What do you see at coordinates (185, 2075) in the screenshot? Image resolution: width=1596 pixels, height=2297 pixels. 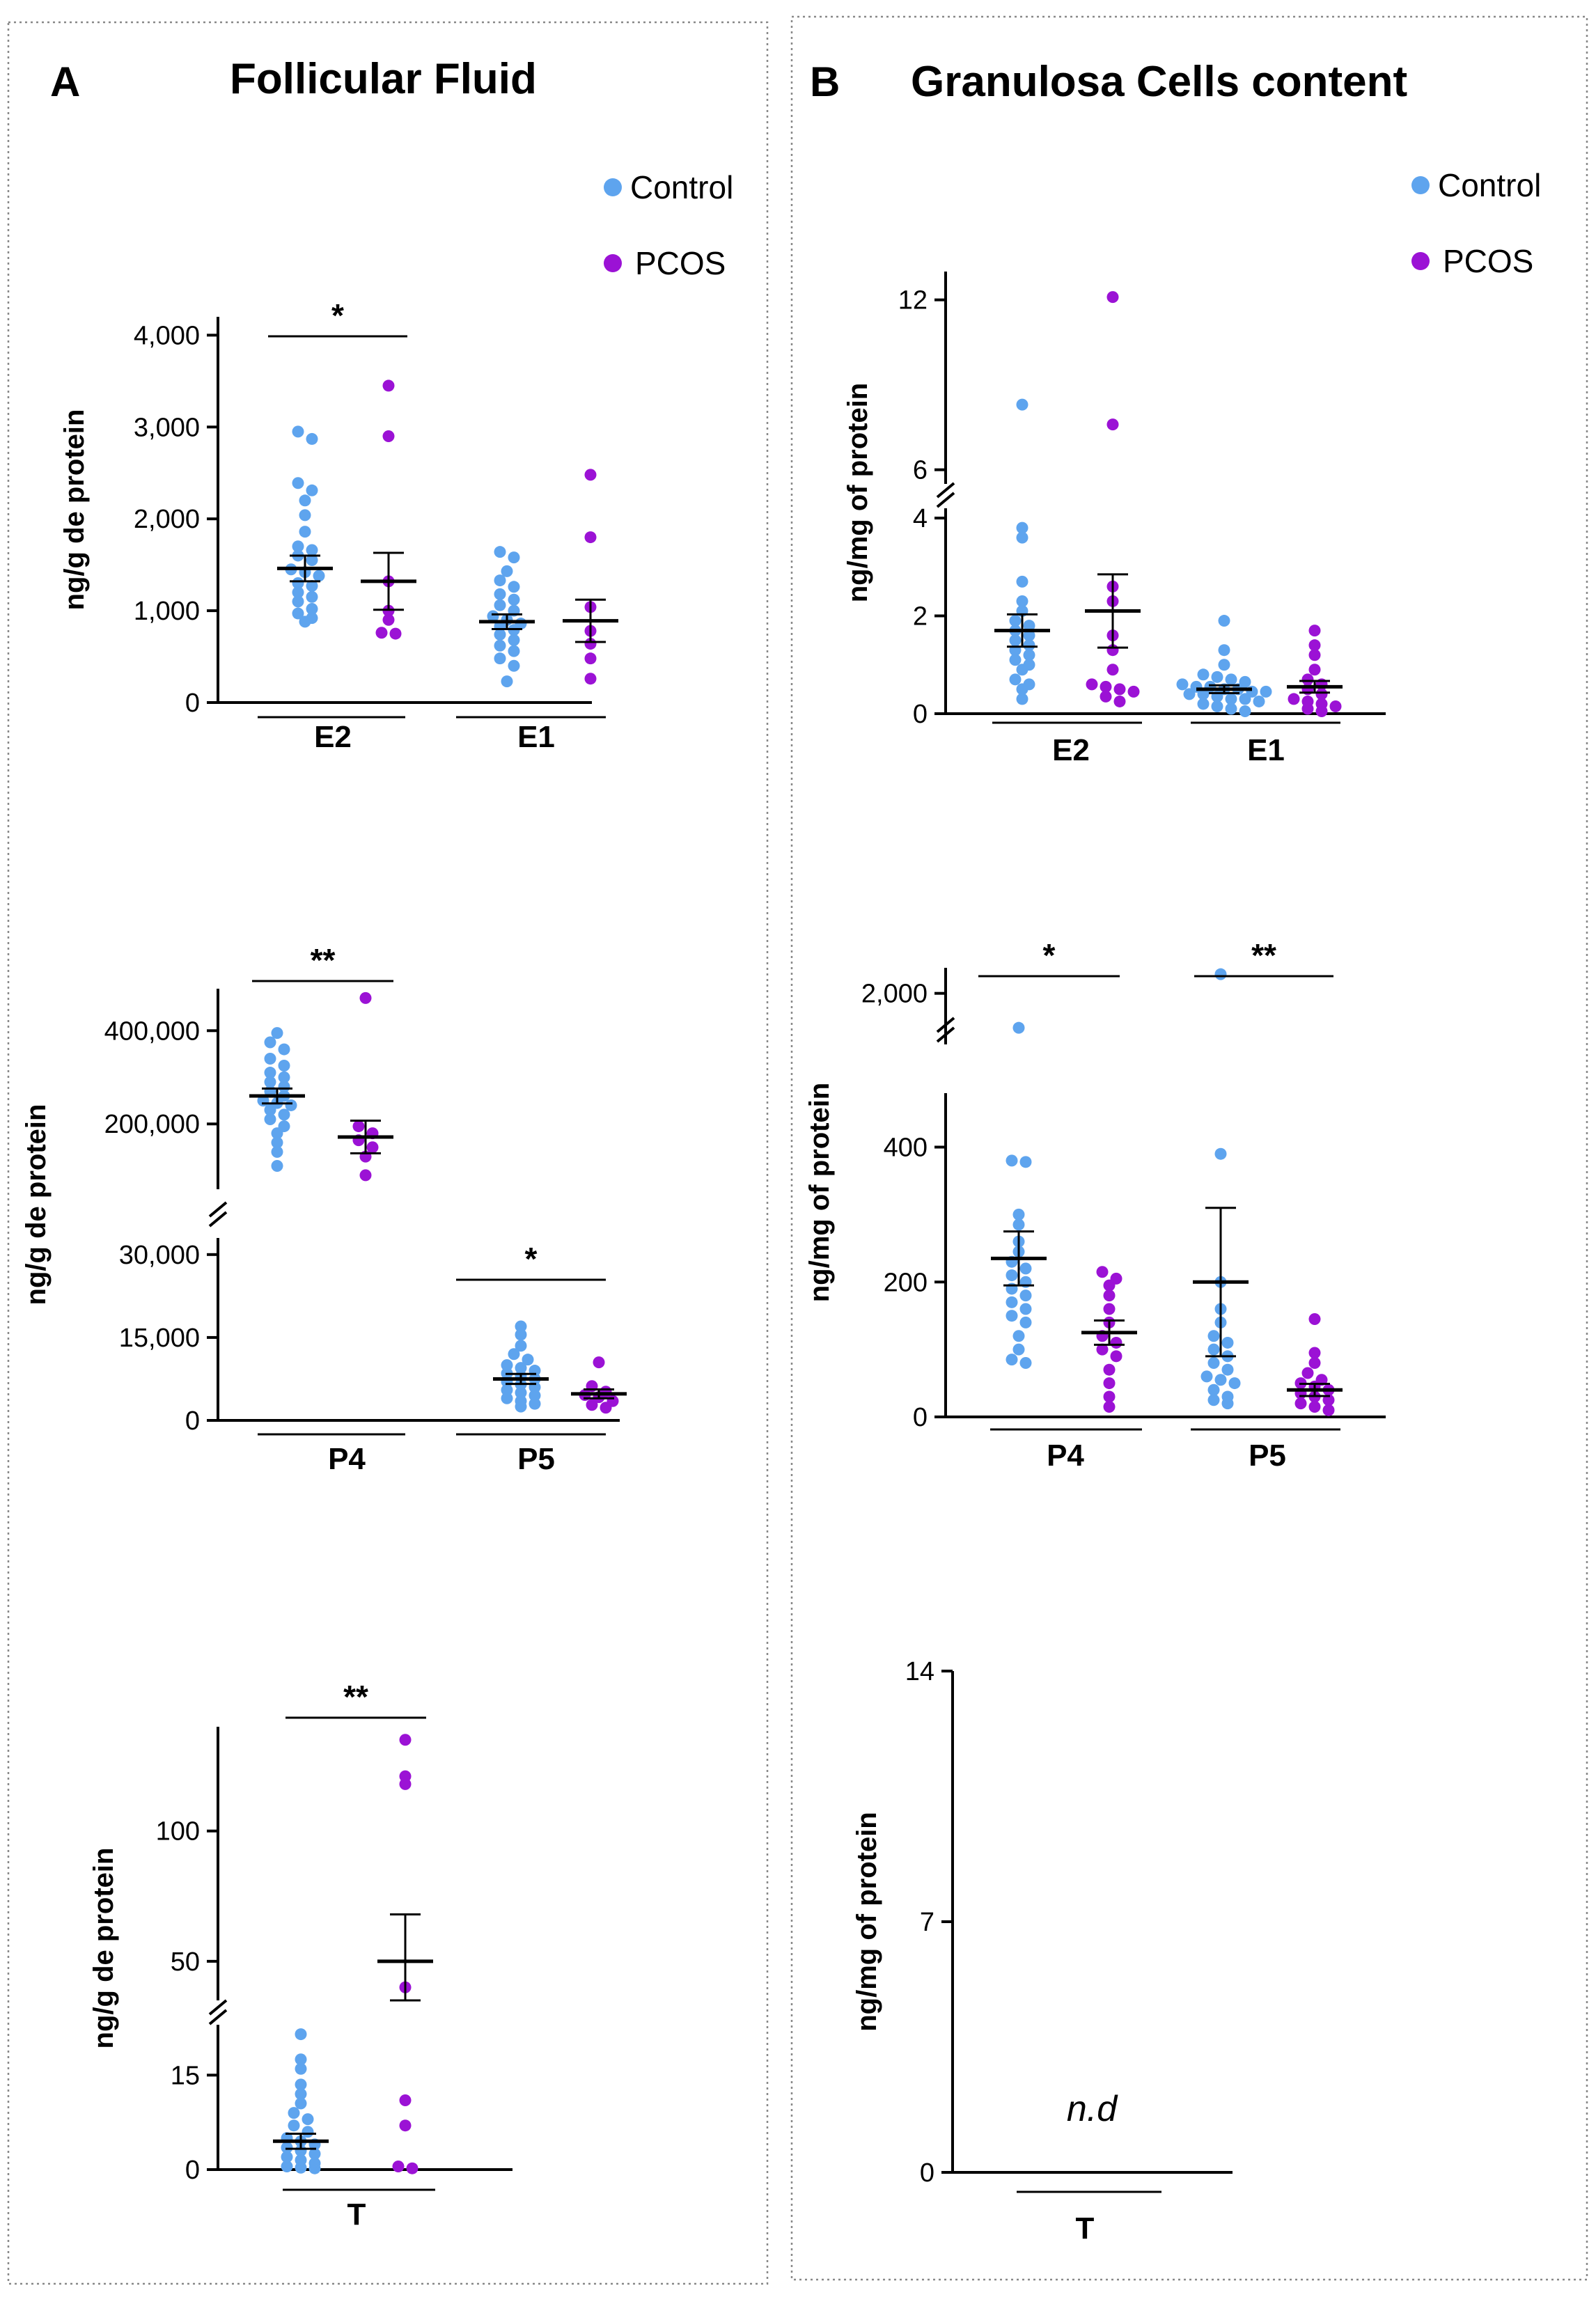 I see `y-tick-label: 15` at bounding box center [185, 2075].